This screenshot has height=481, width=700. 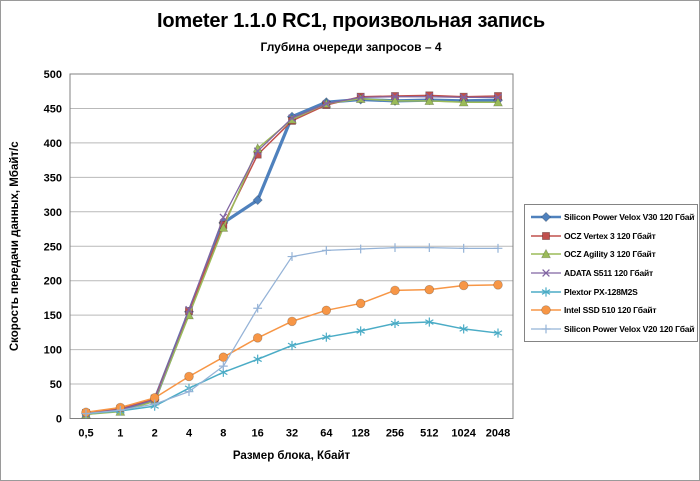 What do you see at coordinates (498, 434) in the screenshot?
I see `x-tick-label: 2048` at bounding box center [498, 434].